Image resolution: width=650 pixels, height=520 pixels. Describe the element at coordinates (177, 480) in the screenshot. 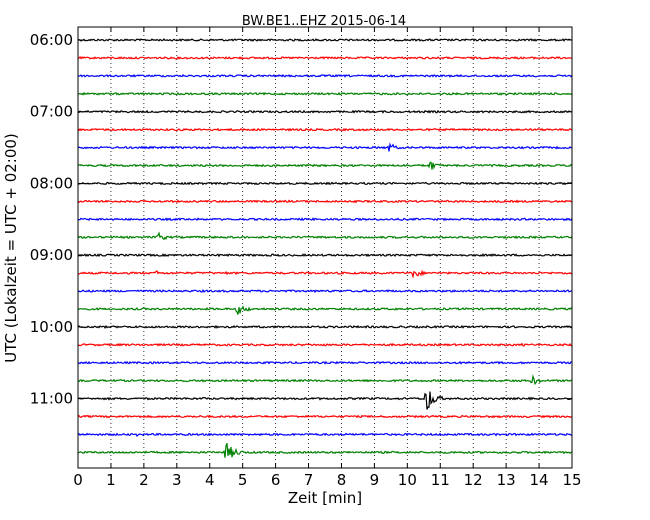

I see `x-tick-label: 3` at that location.